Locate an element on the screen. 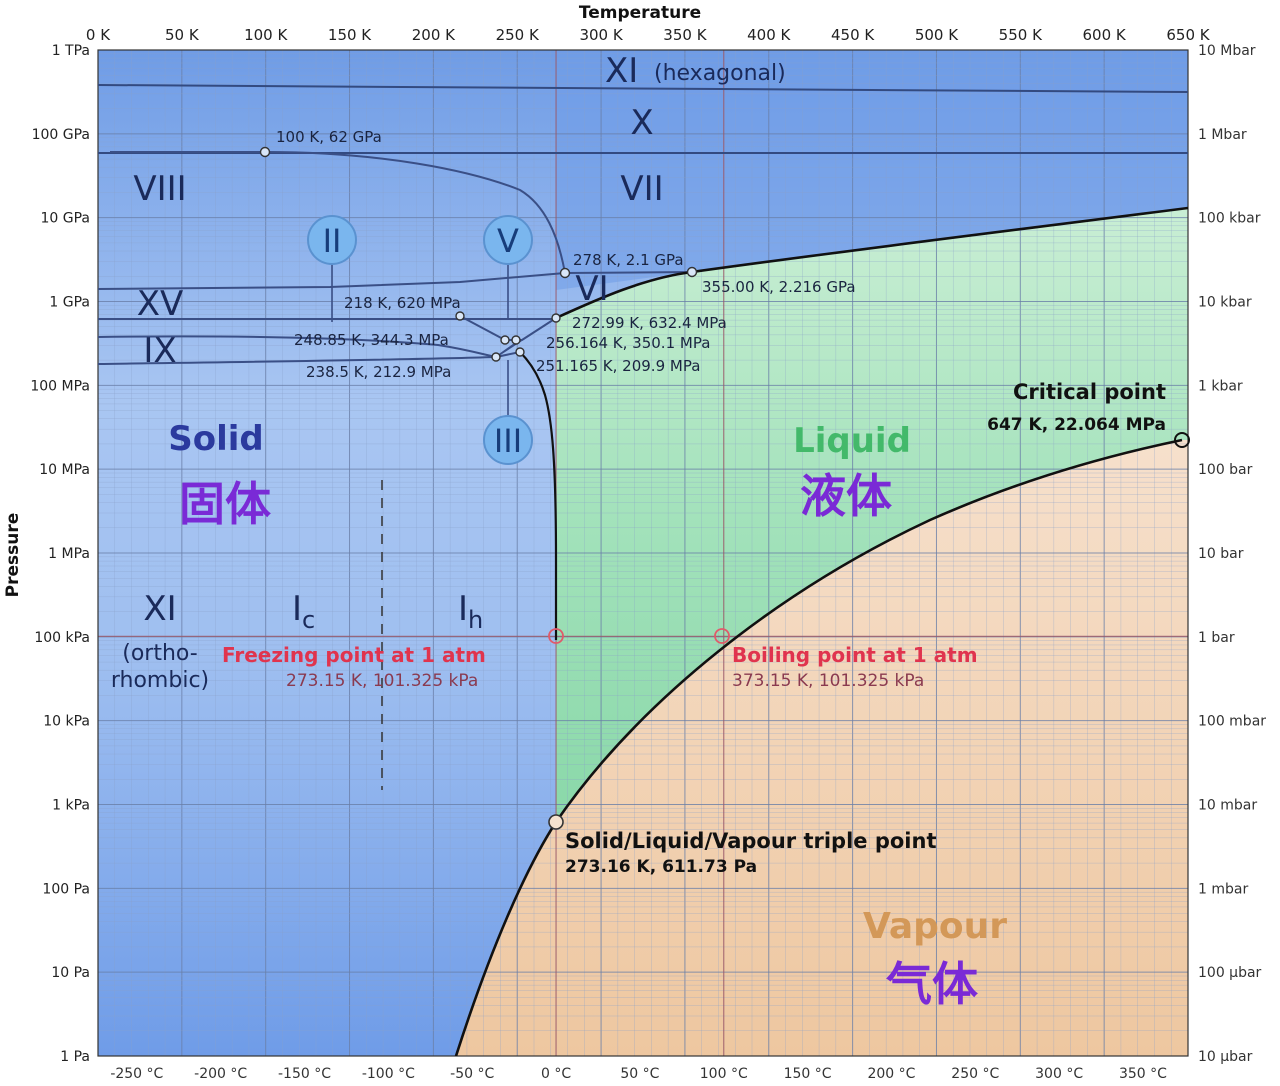 This screenshot has width=1280, height=1086. phase-vii-label: VII is located at coordinates (641, 189).